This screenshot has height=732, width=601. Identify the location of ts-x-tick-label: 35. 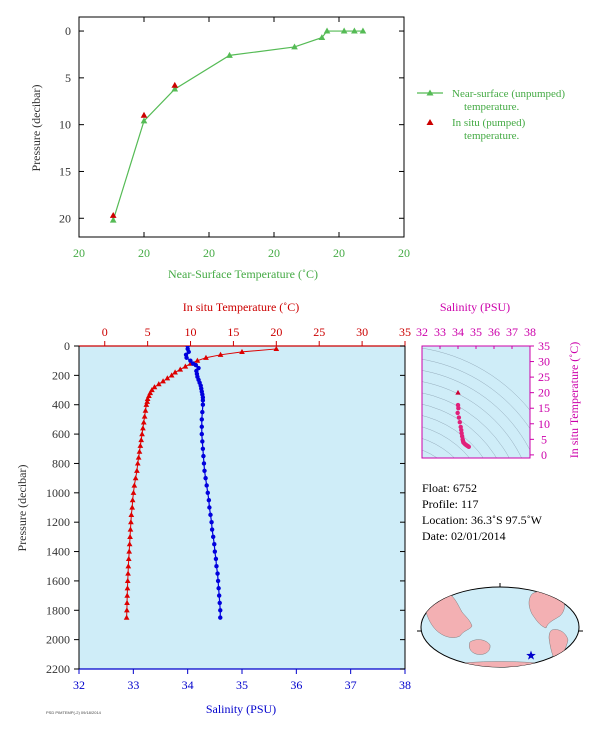
(476, 332).